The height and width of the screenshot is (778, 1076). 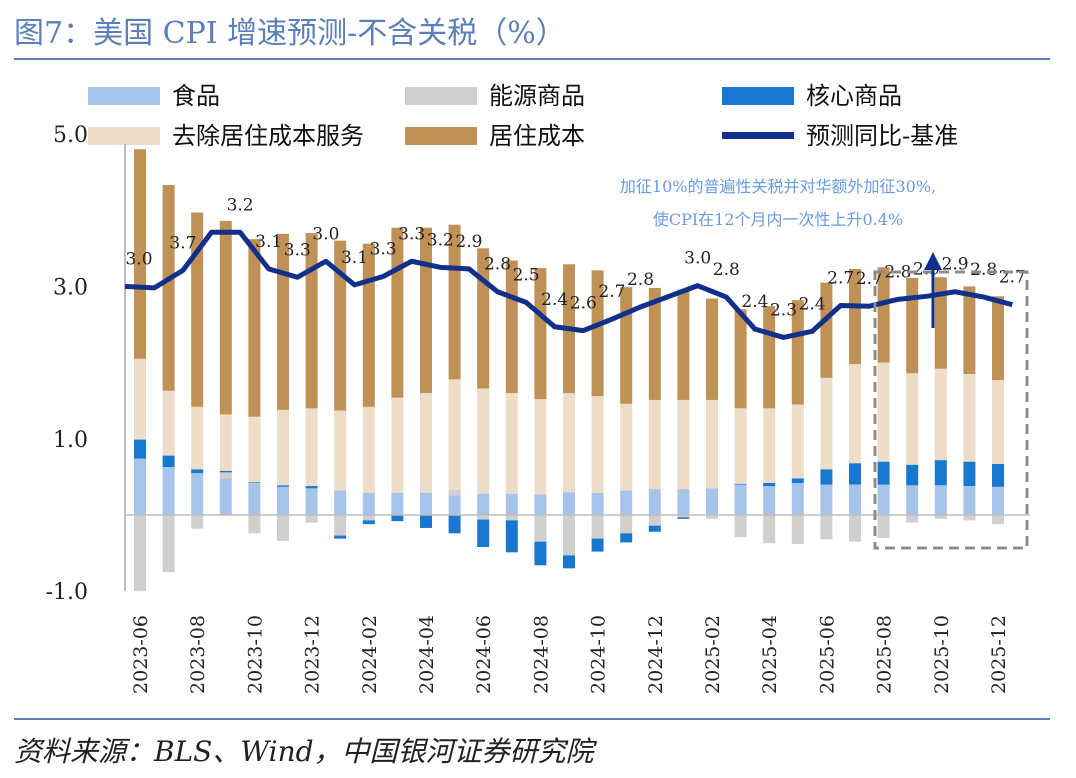 I want to click on x-tick-label: 2025-02, so click(x=713, y=654).